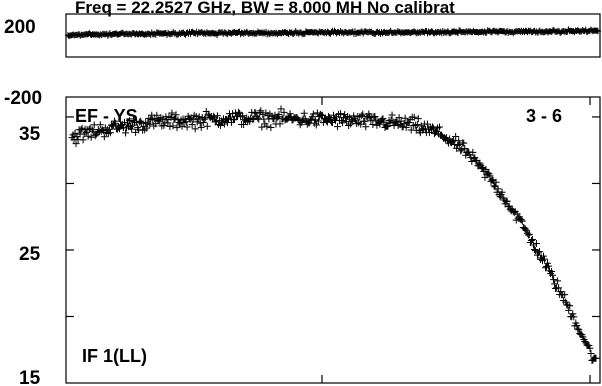 Image resolution: width=602 pixels, height=386 pixels. I want to click on amplitude-ytick-25: 25, so click(30, 254).